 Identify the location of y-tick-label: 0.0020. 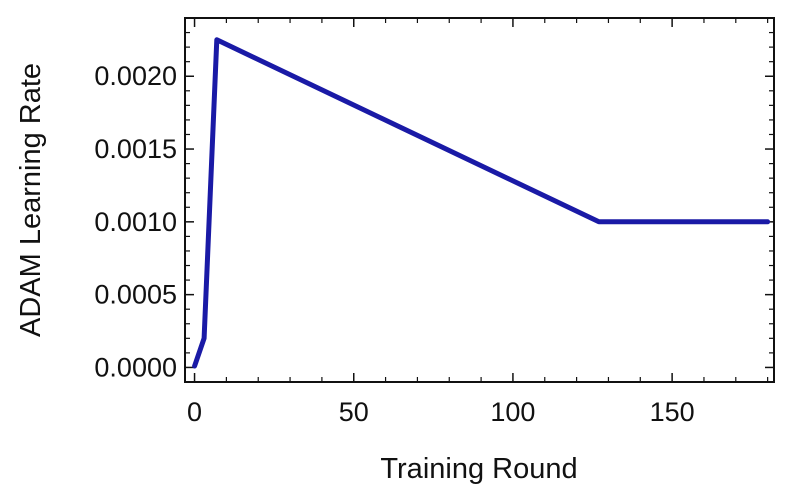
(135, 76).